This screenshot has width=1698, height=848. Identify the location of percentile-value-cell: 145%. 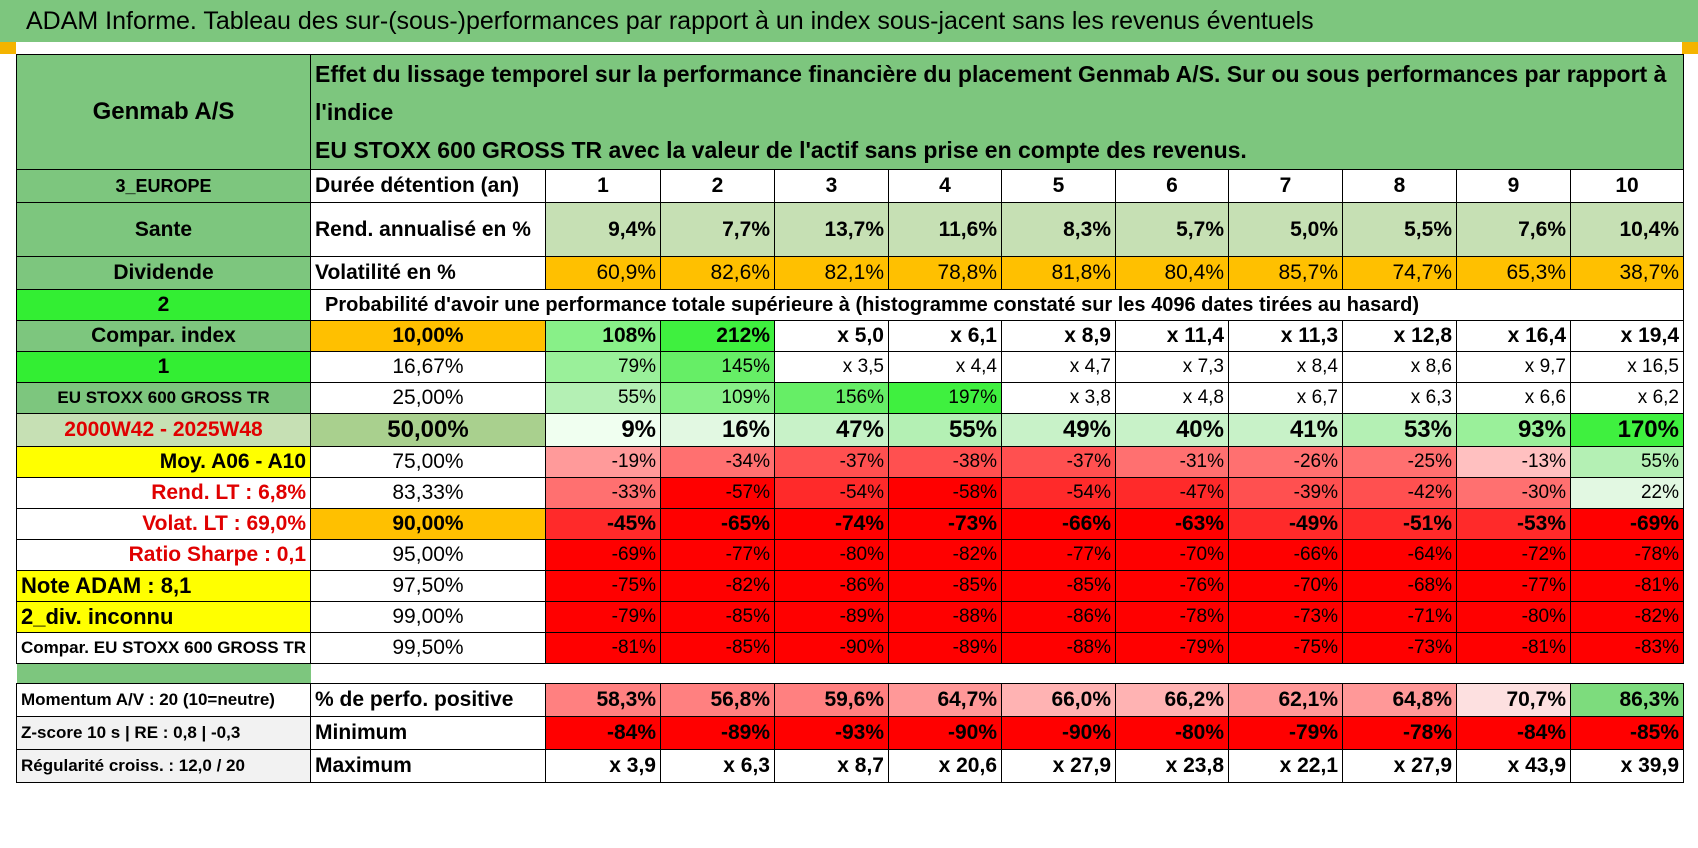
(717, 367).